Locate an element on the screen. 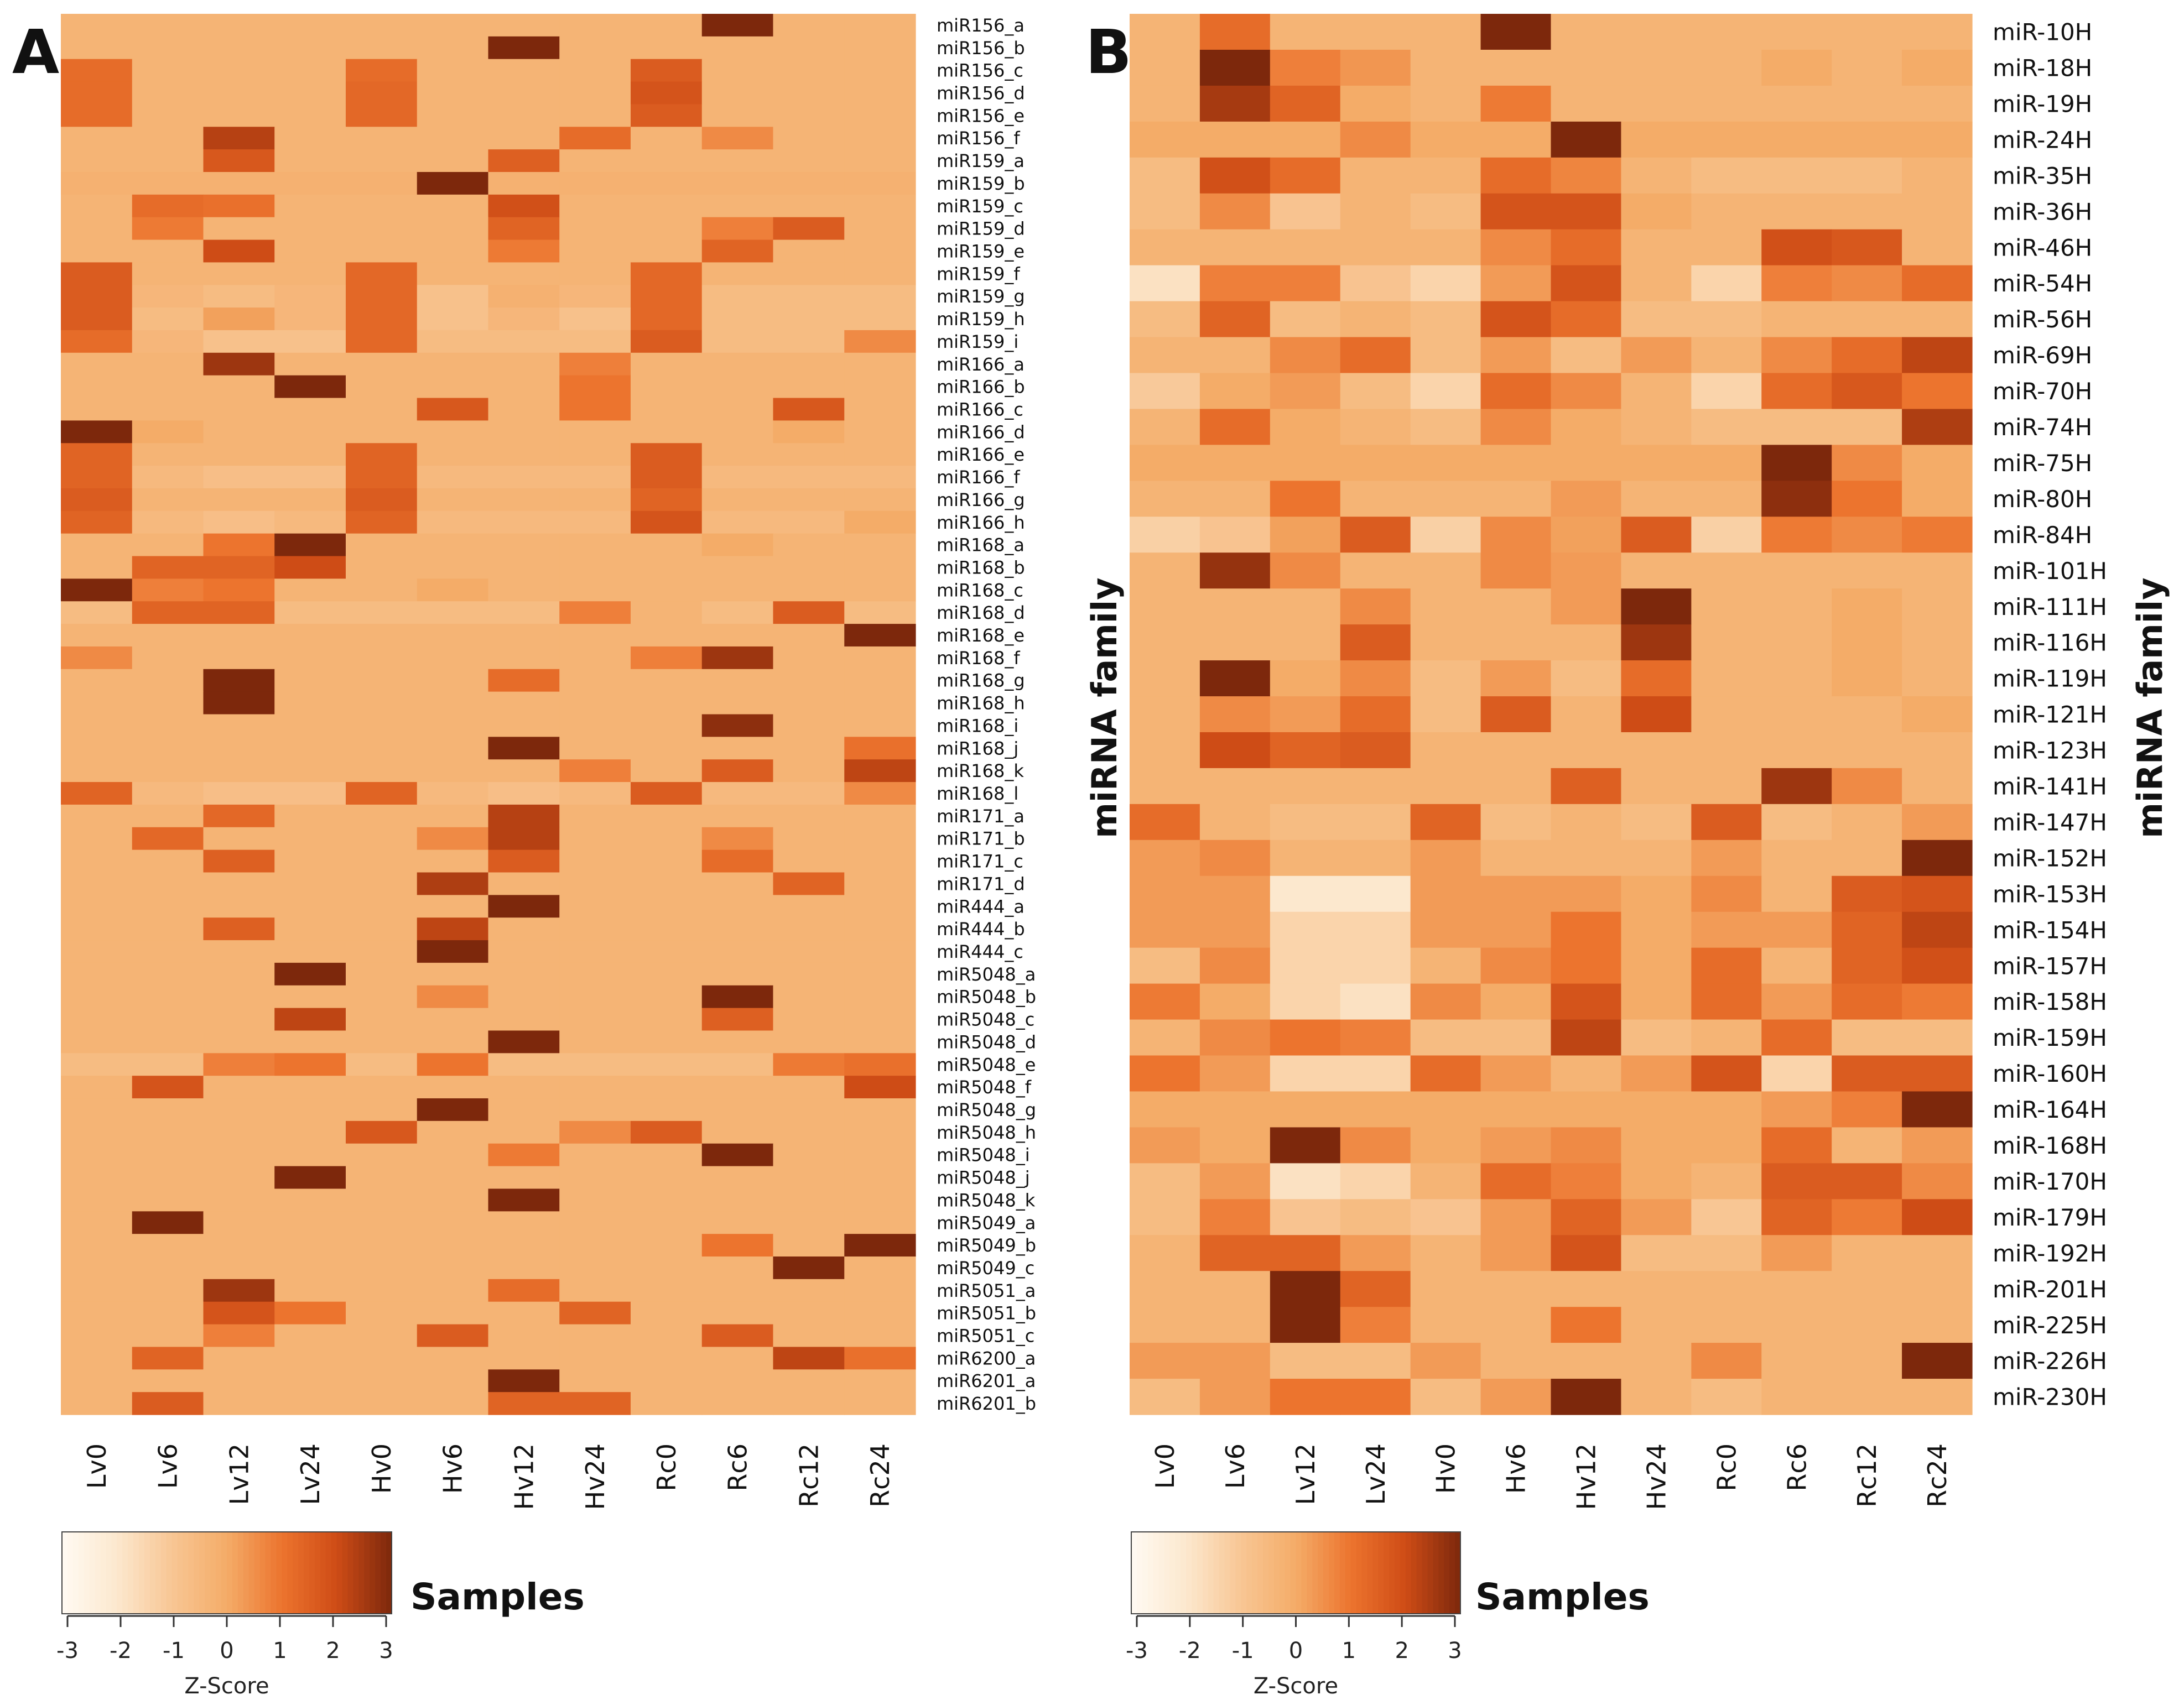 This screenshot has width=2184, height=1705. column-label: Lv24 is located at coordinates (310, 1474).